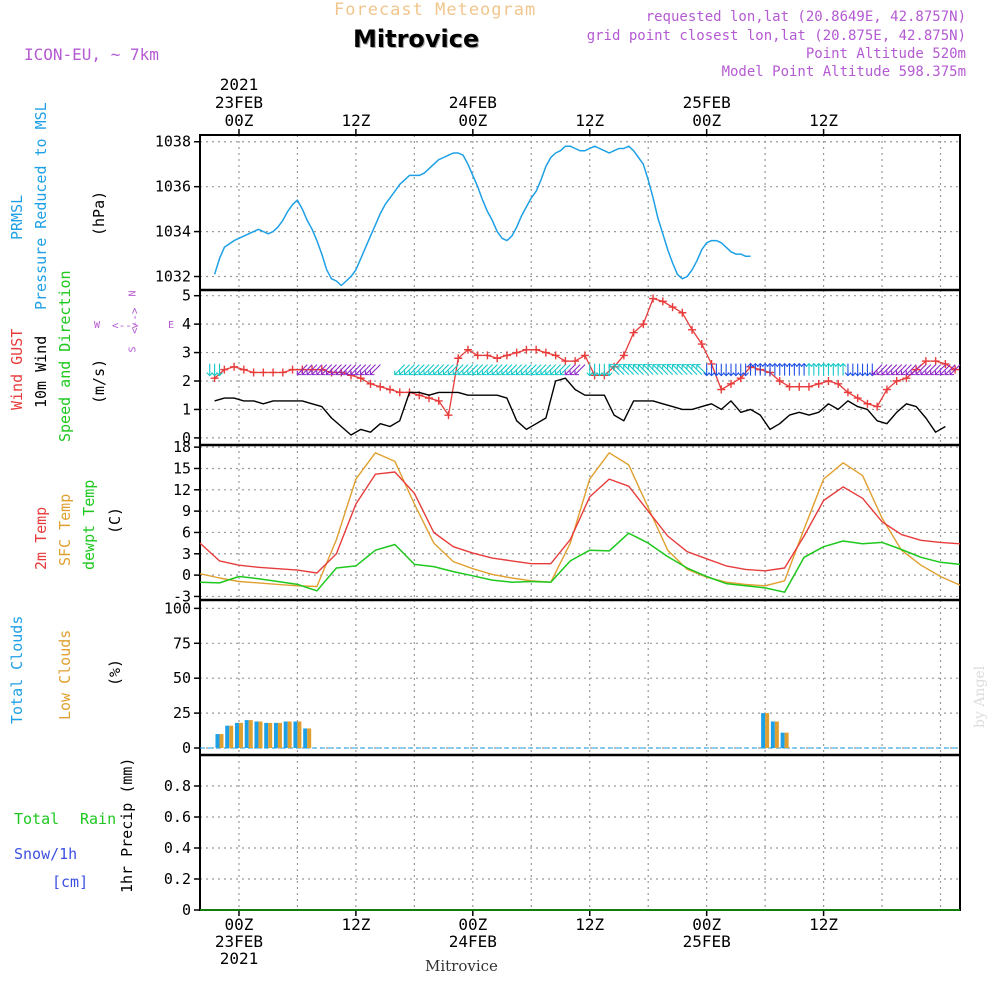 This screenshot has width=1000, height=1000. Describe the element at coordinates (177, 879) in the screenshot. I see `y-tick-label: 0.2` at that location.